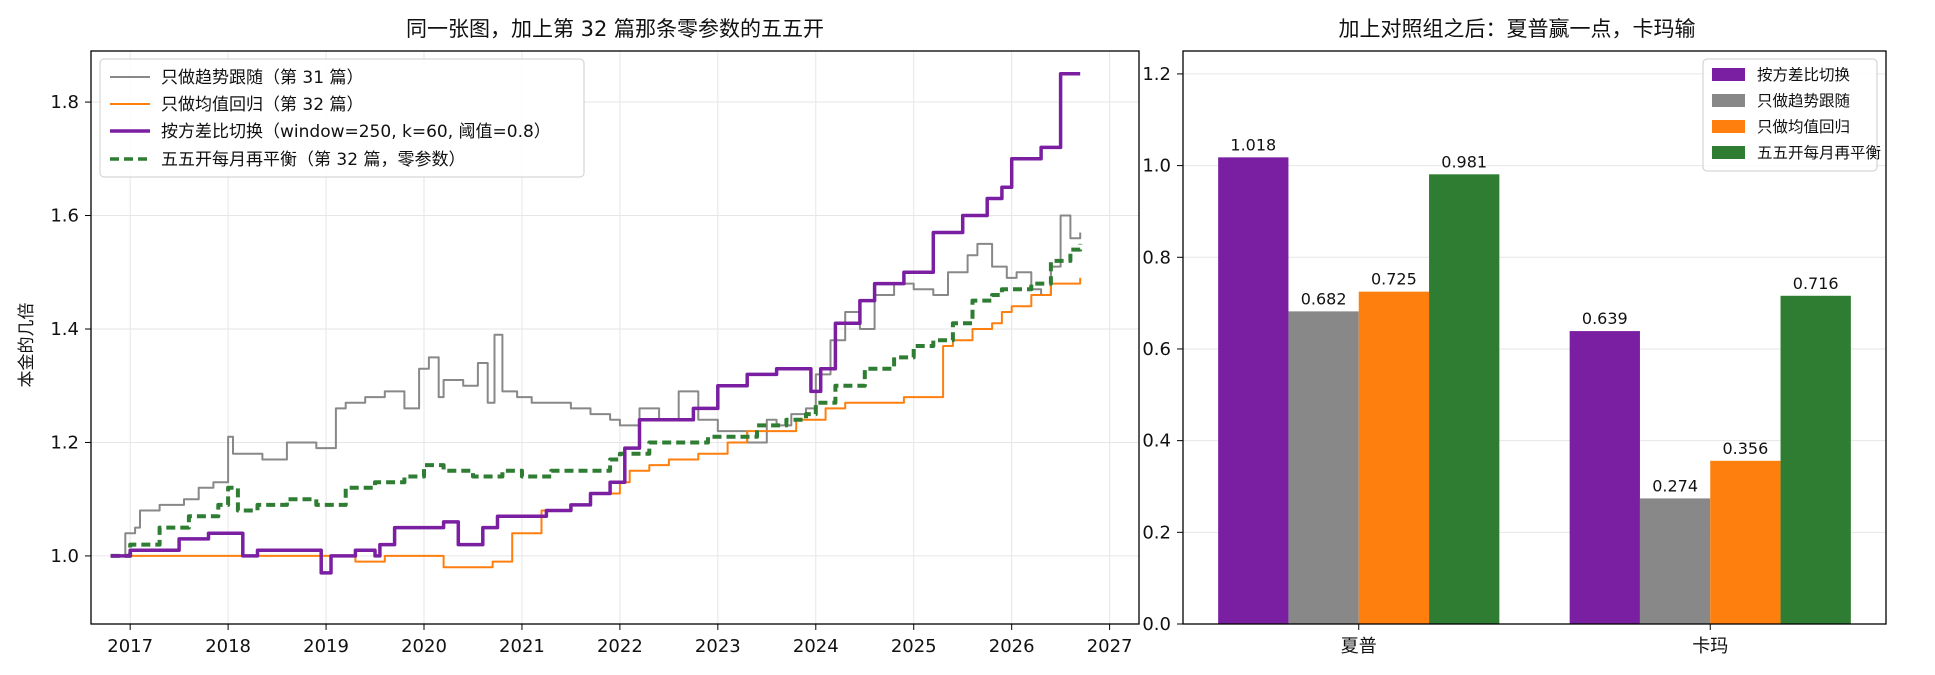  What do you see at coordinates (1359, 646) in the screenshot?
I see `x-tick-label: 夏普` at bounding box center [1359, 646].